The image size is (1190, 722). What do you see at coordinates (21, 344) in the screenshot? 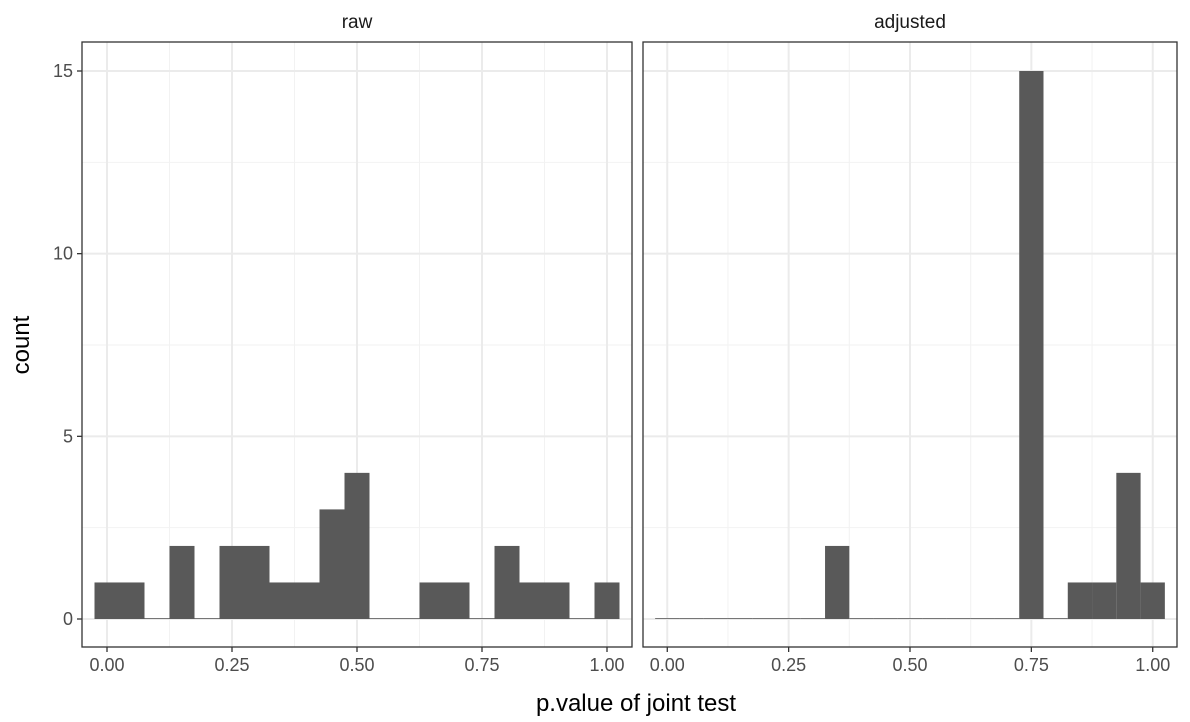
I see `y-axis-title: count` at bounding box center [21, 344].